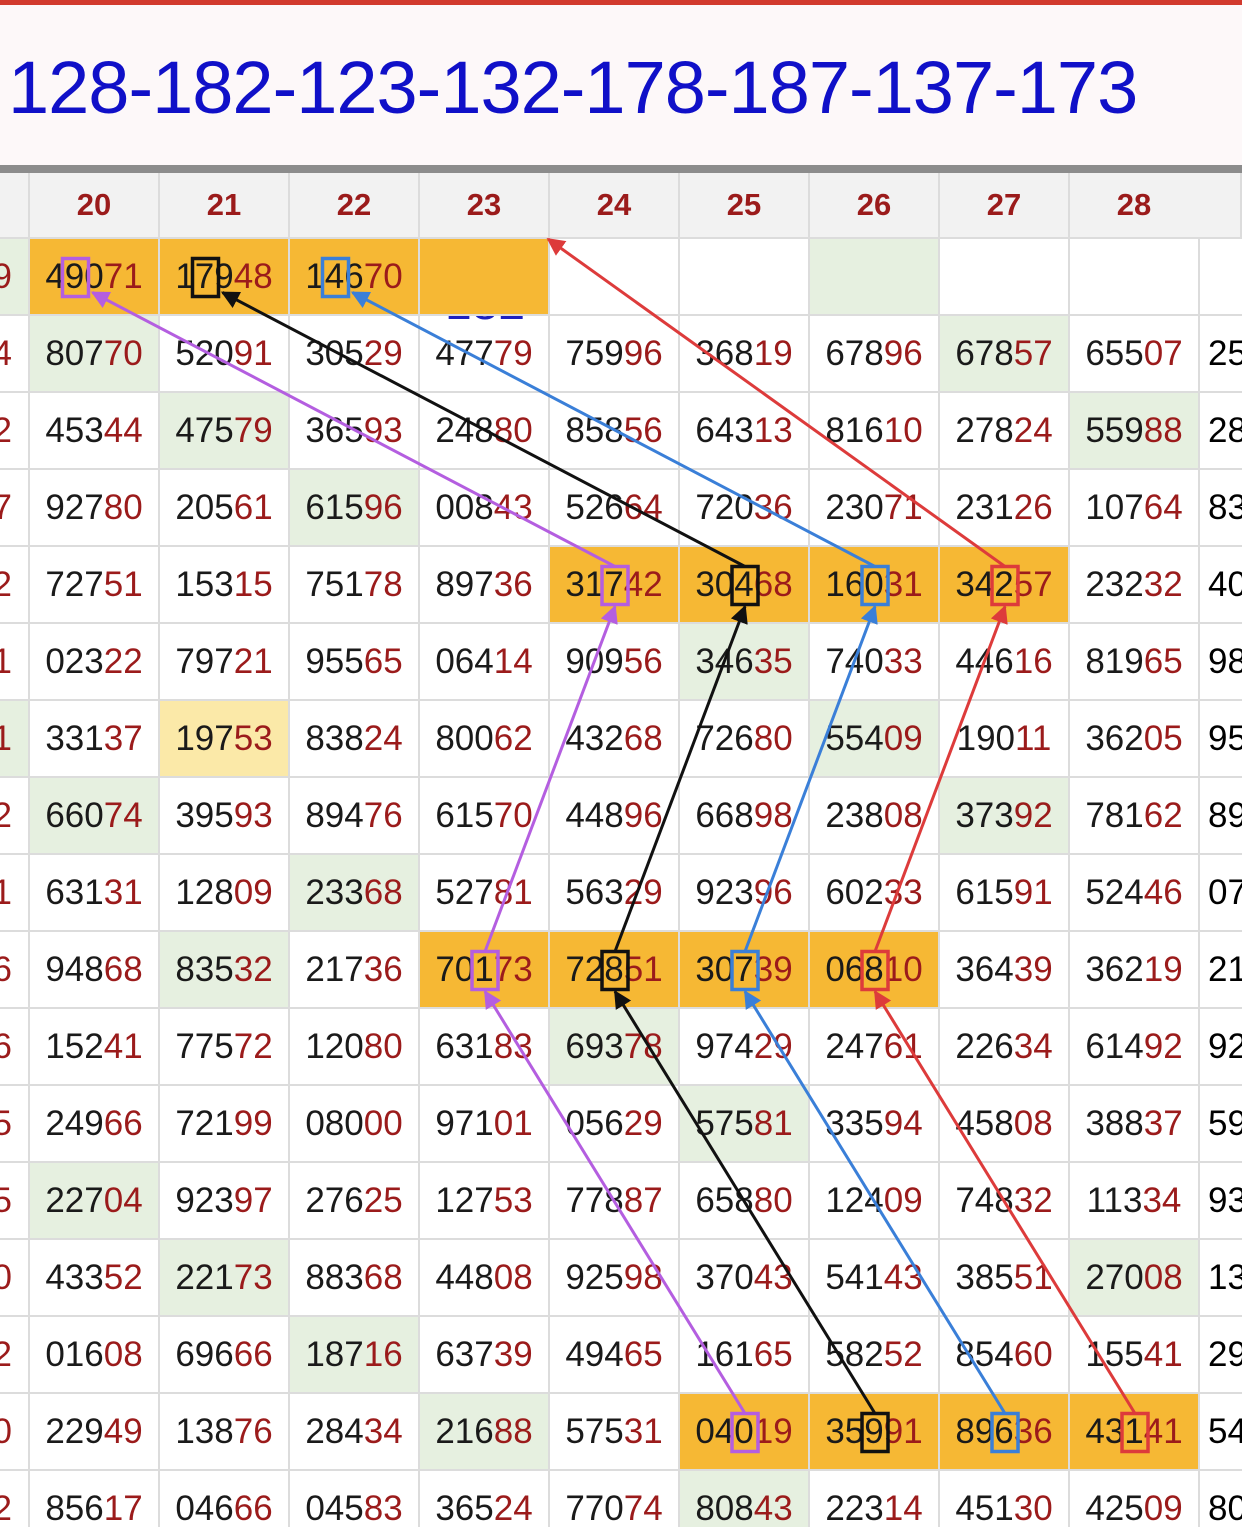 This screenshot has width=1242, height=1527. Describe the element at coordinates (1005, 816) in the screenshot. I see `number-cell: 373 92` at that location.